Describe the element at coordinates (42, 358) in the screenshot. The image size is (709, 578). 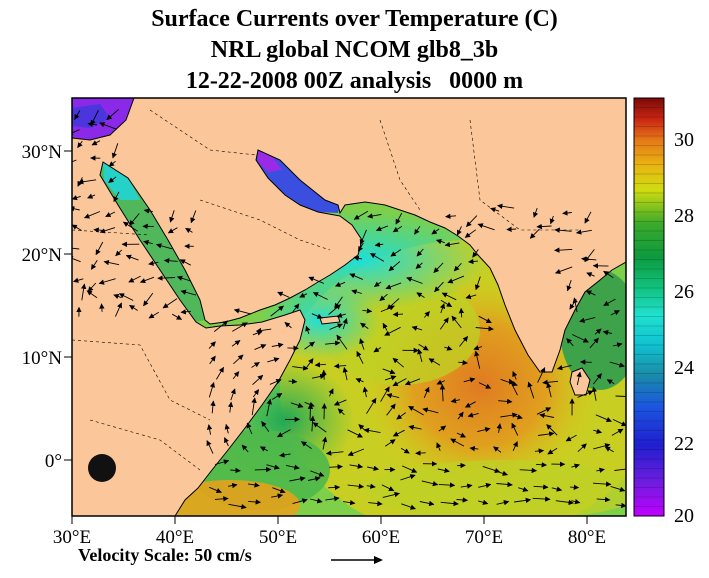
I see `y-tick-label: 10°N` at that location.